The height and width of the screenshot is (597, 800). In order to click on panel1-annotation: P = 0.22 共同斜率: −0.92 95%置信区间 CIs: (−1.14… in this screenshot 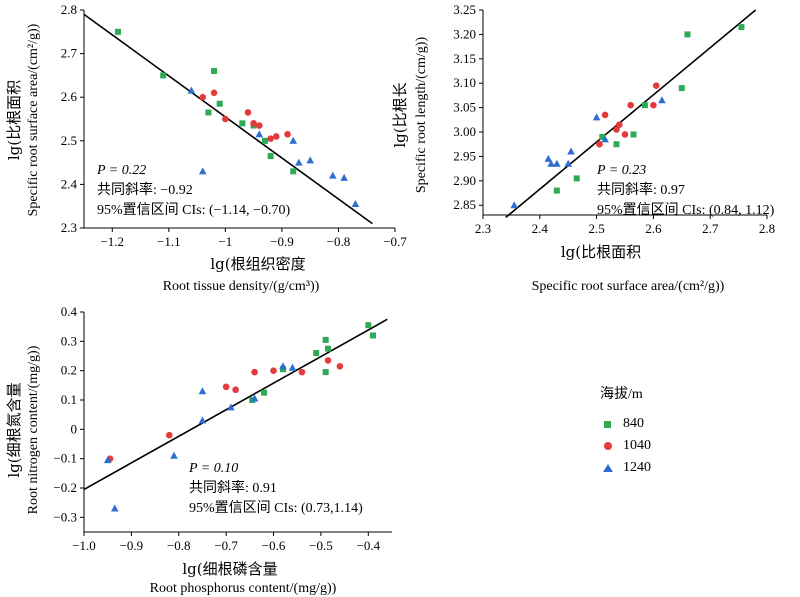, I will do `click(193, 191)`.